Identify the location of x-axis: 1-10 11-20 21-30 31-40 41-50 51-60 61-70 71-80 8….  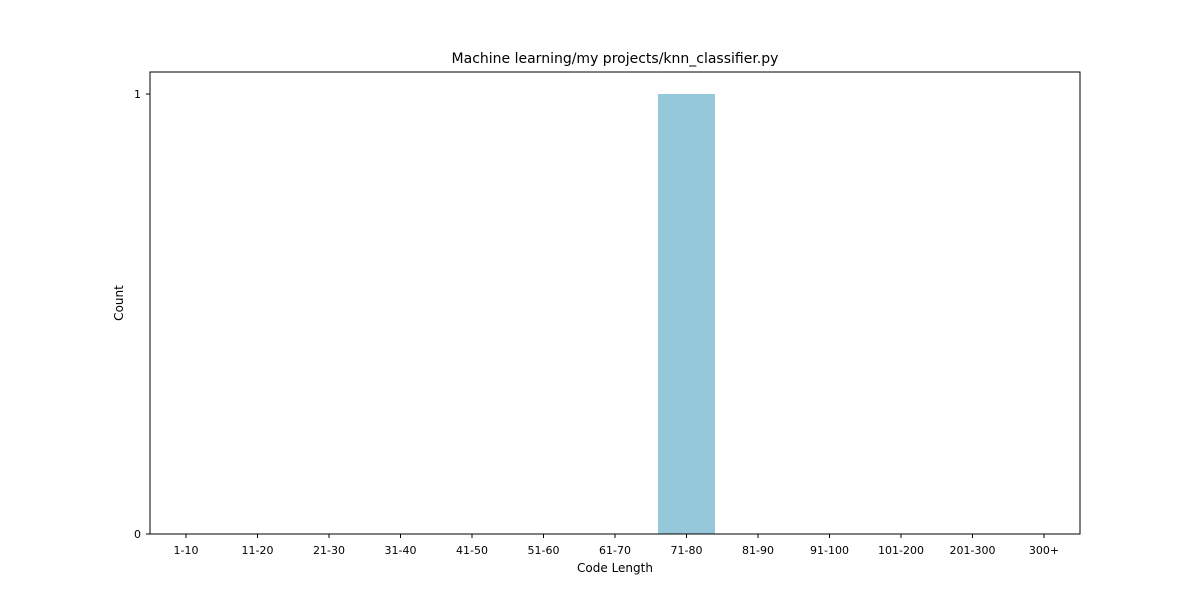
(616, 545).